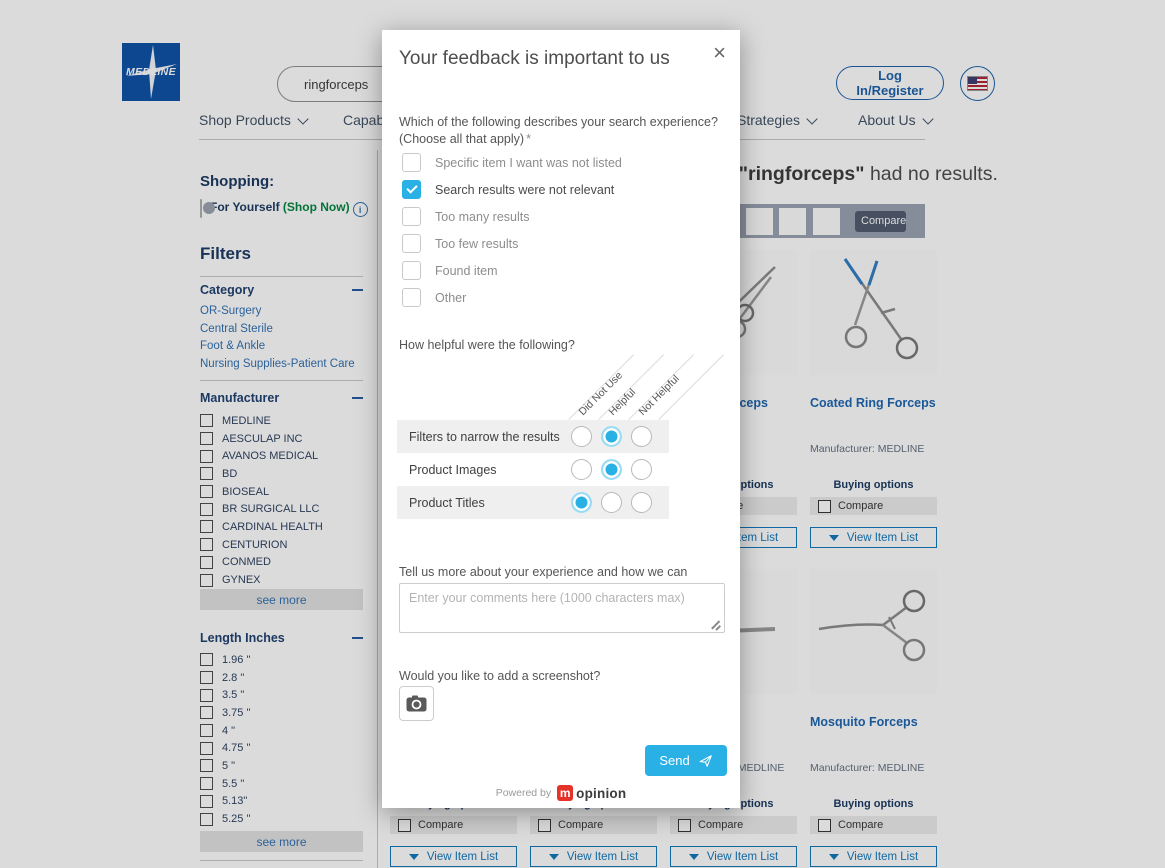  Describe the element at coordinates (236, 328) in the screenshot. I see `category-link: Central Sterile` at that location.